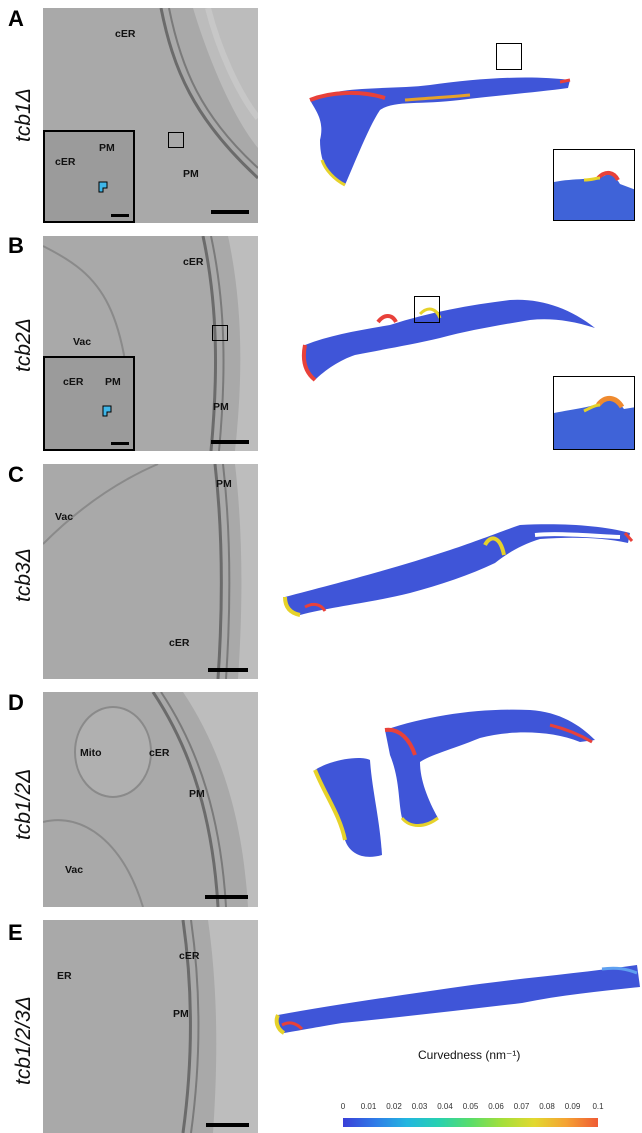 The width and height of the screenshot is (642, 1133). What do you see at coordinates (368, 1106) in the screenshot?
I see `colorbar-tick-label: 0.01` at bounding box center [368, 1106].